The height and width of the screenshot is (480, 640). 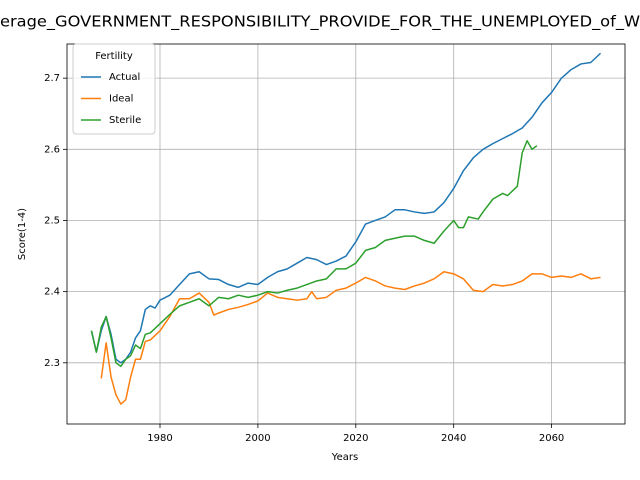 What do you see at coordinates (159, 438) in the screenshot?
I see `x-tick-label: 1980` at bounding box center [159, 438].